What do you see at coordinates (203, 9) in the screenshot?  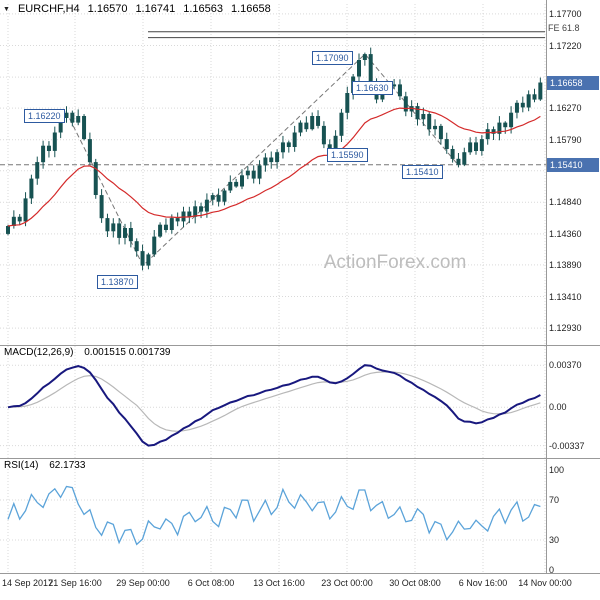 I see `ohlc-low: 1.16563` at bounding box center [203, 9].